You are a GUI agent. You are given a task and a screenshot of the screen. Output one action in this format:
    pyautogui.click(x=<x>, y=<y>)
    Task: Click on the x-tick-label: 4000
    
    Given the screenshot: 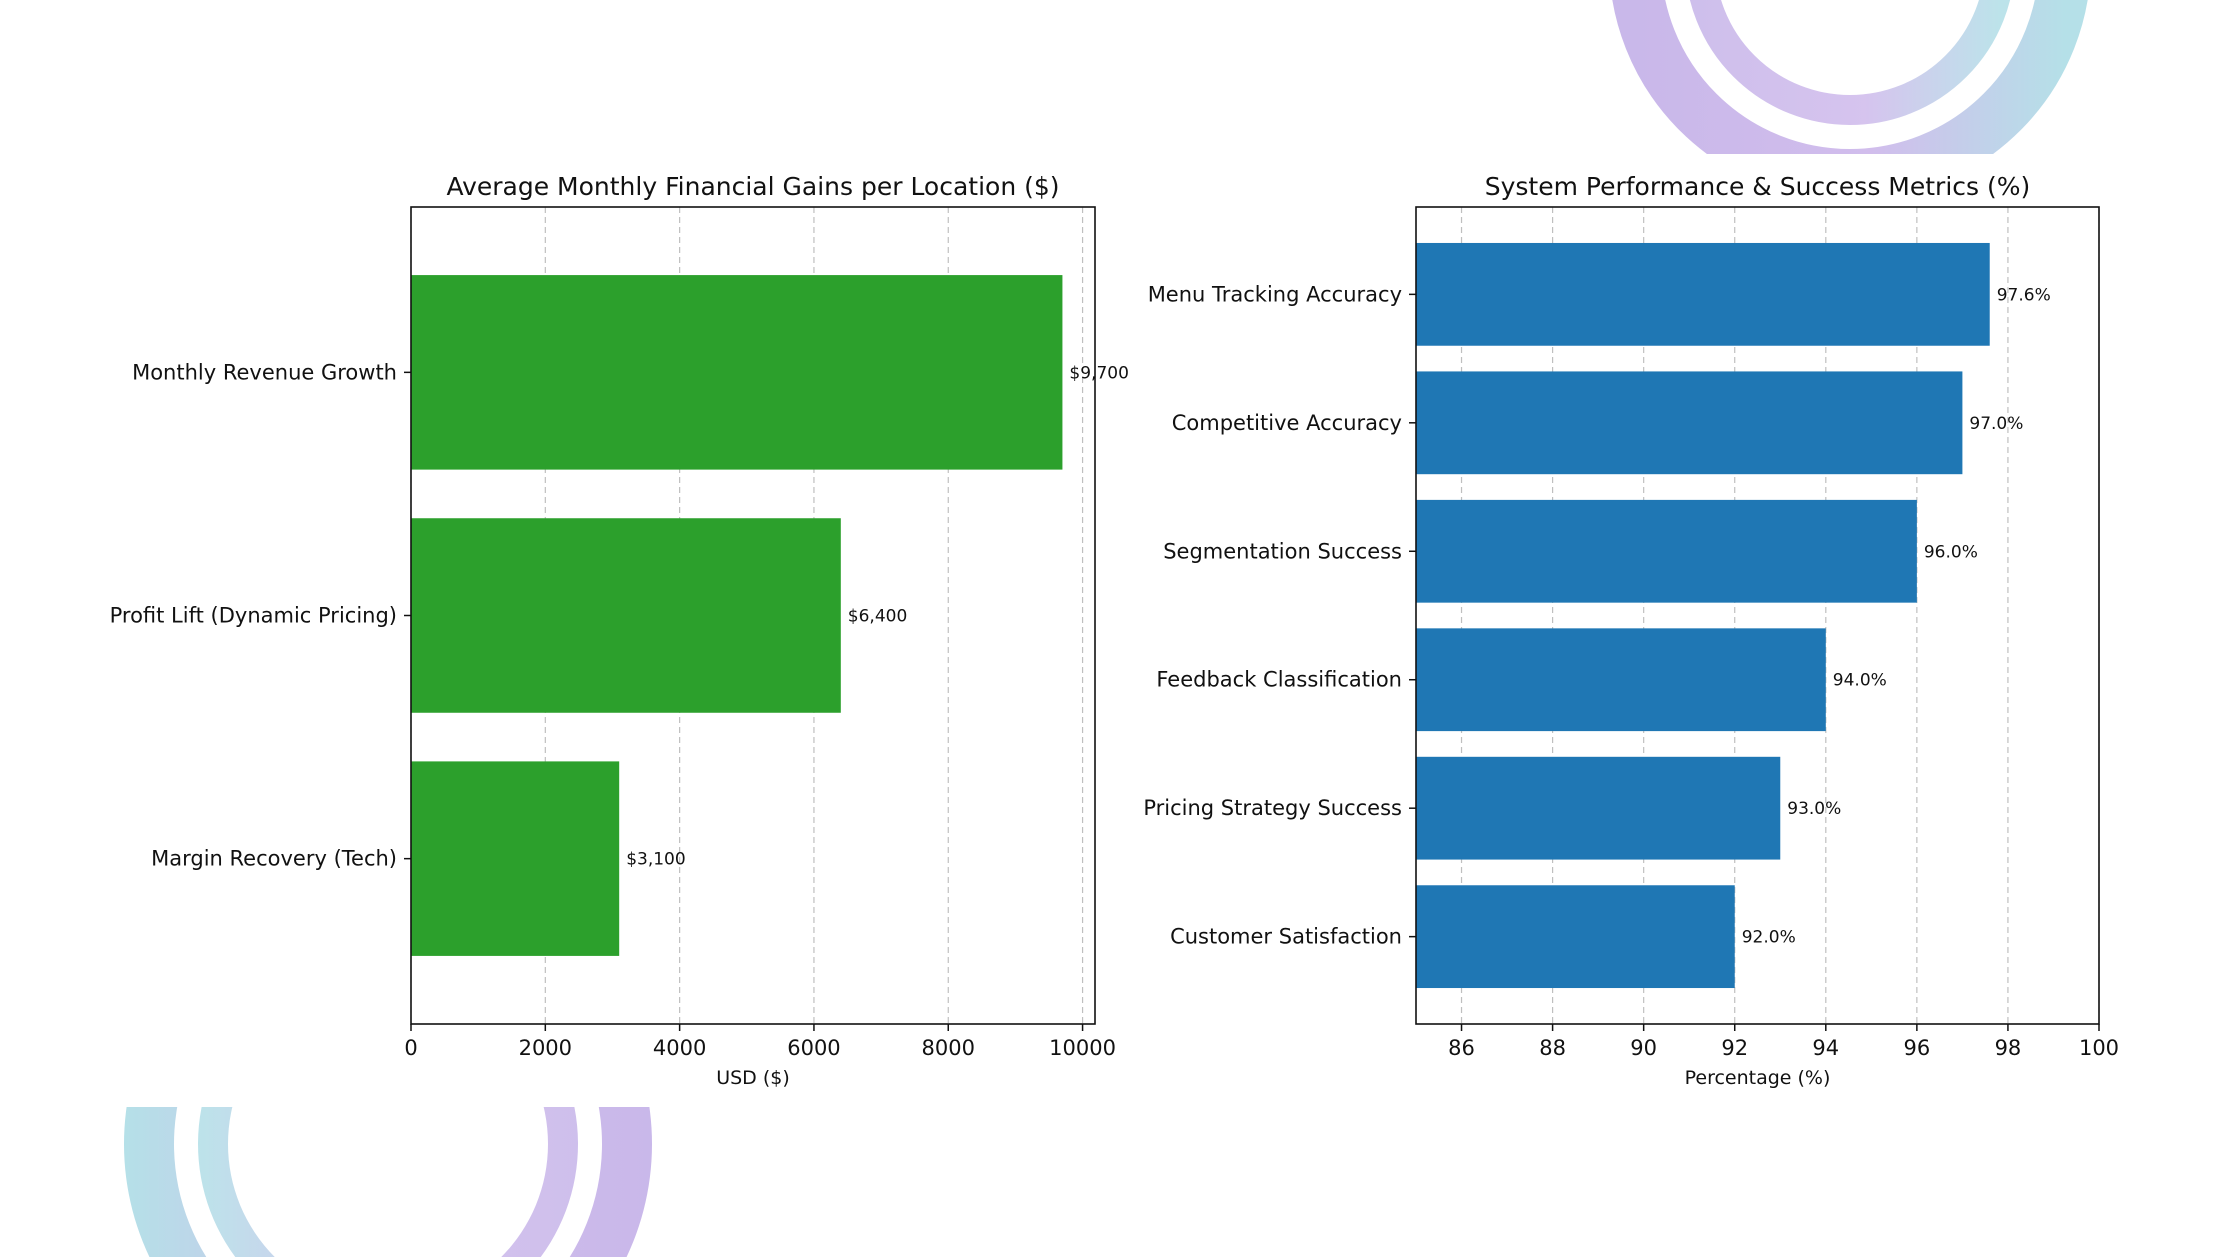 What is the action you would take?
    pyautogui.click(x=679, y=1048)
    